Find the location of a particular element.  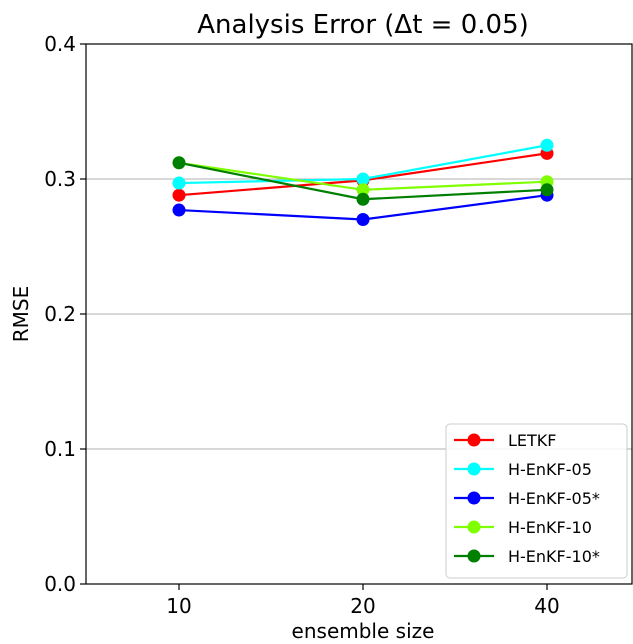

legend-label: H-EnKF-05 is located at coordinates (550, 469).